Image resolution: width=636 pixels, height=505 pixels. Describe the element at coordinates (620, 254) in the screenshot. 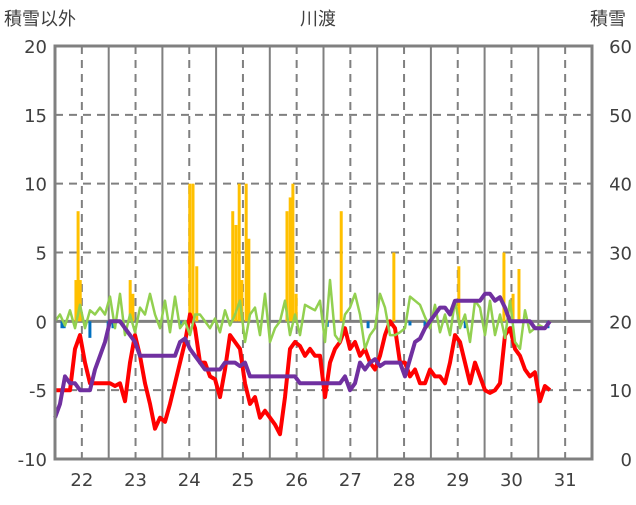

I see `right-tick-label: 30` at that location.